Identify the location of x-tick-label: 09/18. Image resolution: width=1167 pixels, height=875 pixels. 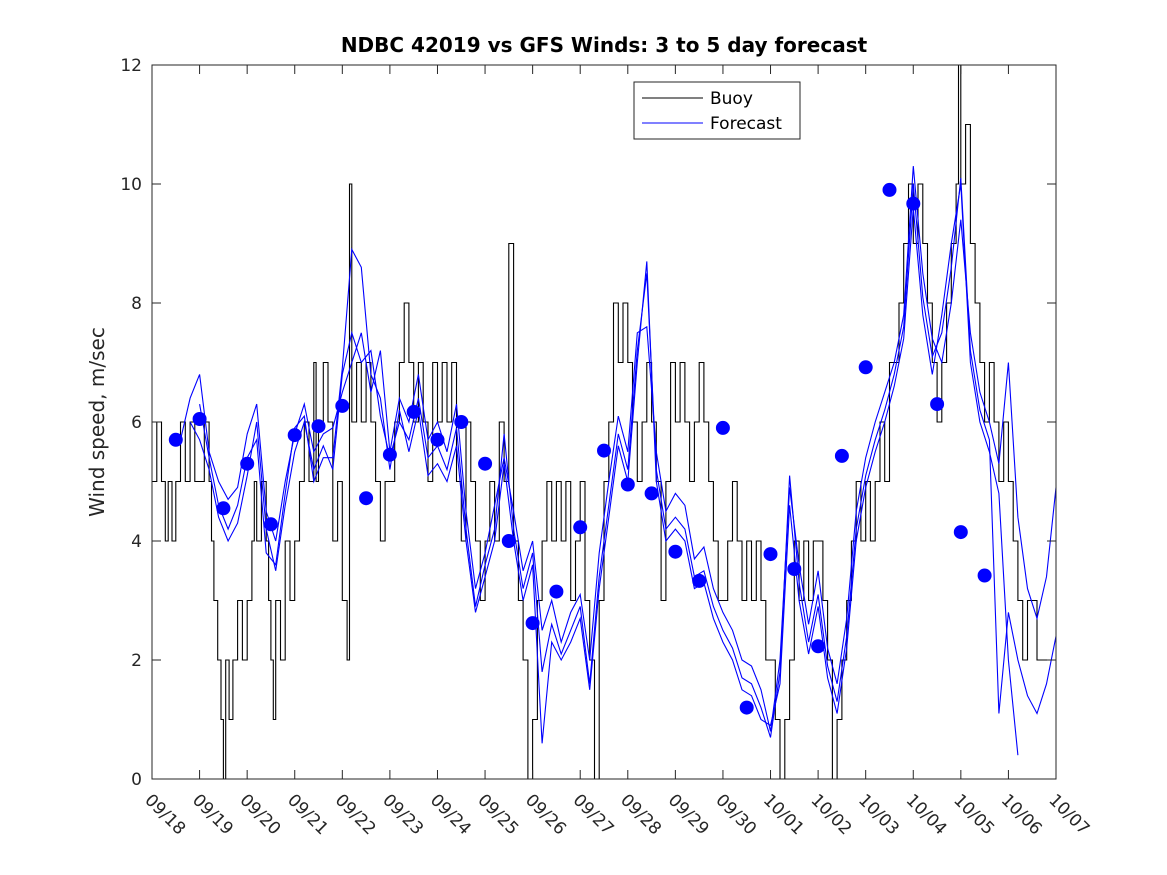
(164, 814).